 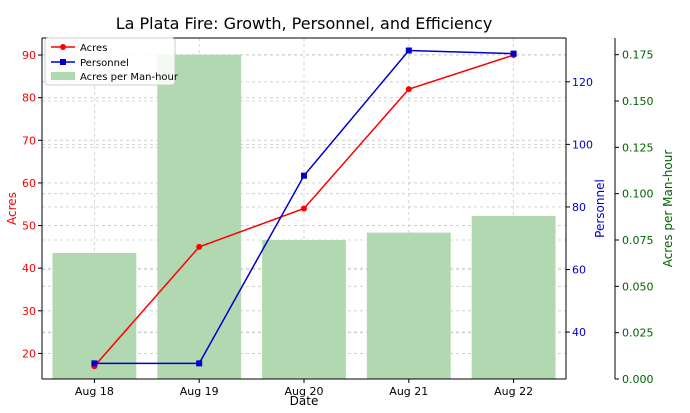 I want to click on far-right-tick-label: 0.000, so click(x=638, y=379).